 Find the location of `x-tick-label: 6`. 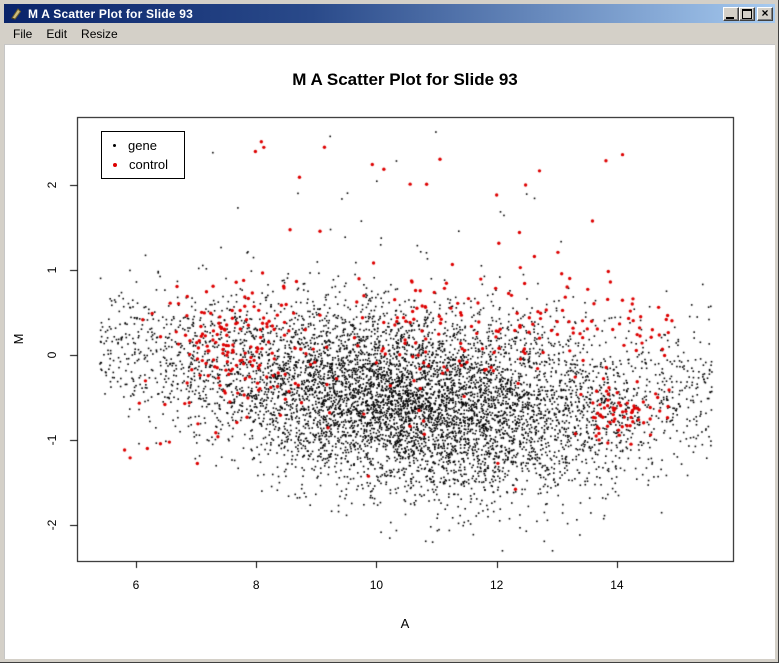

x-tick-label: 6 is located at coordinates (136, 585).